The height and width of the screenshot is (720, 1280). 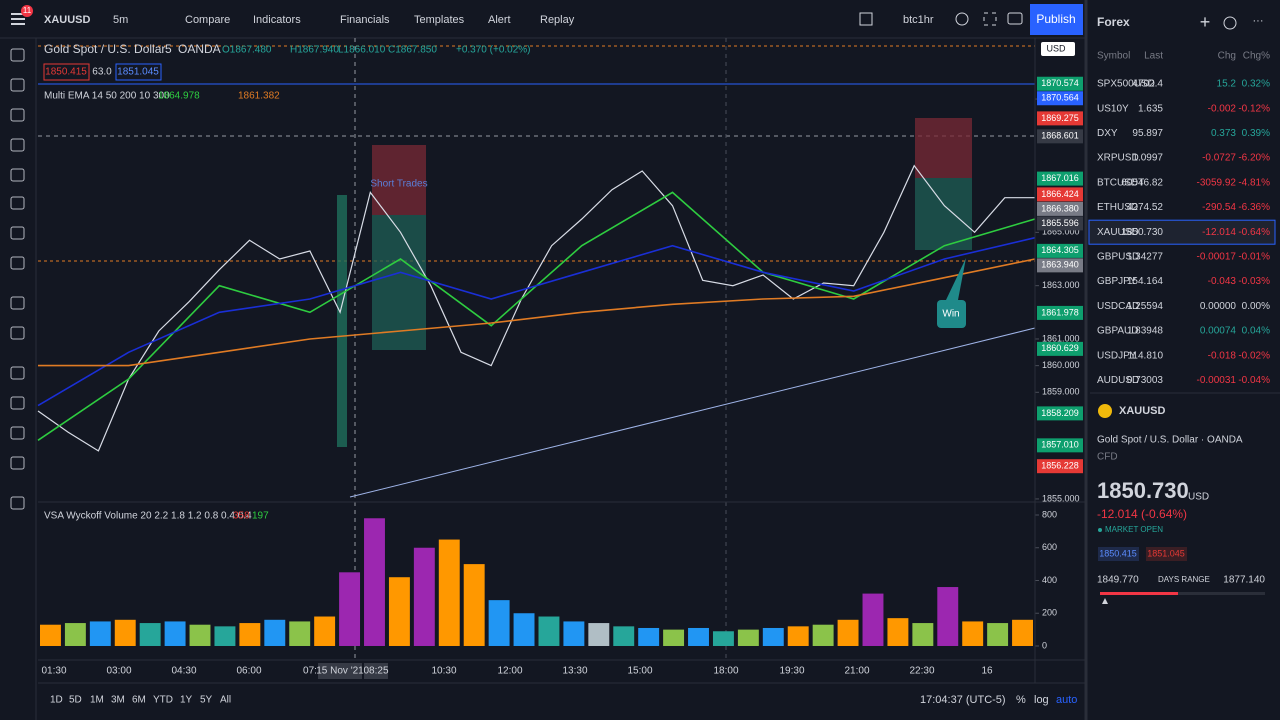 What do you see at coordinates (412, 50) in the screenshot?
I see `ohlc-value: C1867.850` at bounding box center [412, 50].